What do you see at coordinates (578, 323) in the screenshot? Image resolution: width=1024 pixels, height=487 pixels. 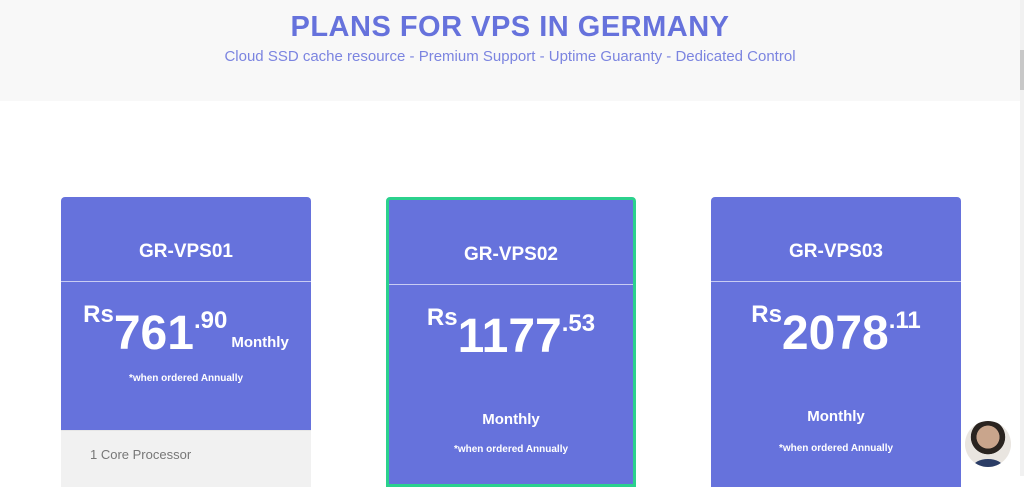 I see `price-decimal: .53` at bounding box center [578, 323].